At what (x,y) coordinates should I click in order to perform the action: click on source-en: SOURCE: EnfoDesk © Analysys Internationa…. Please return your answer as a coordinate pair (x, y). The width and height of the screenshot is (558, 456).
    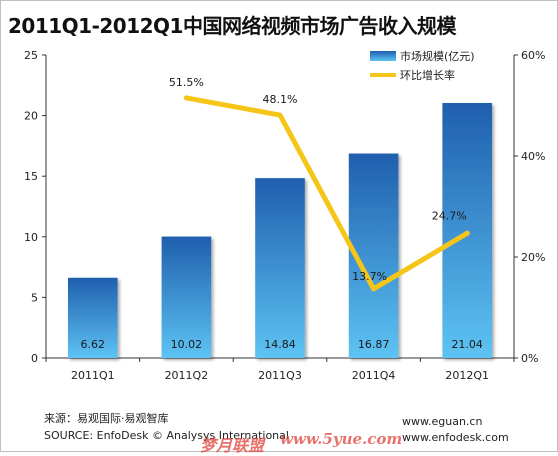
    Looking at the image, I should click on (166, 435).